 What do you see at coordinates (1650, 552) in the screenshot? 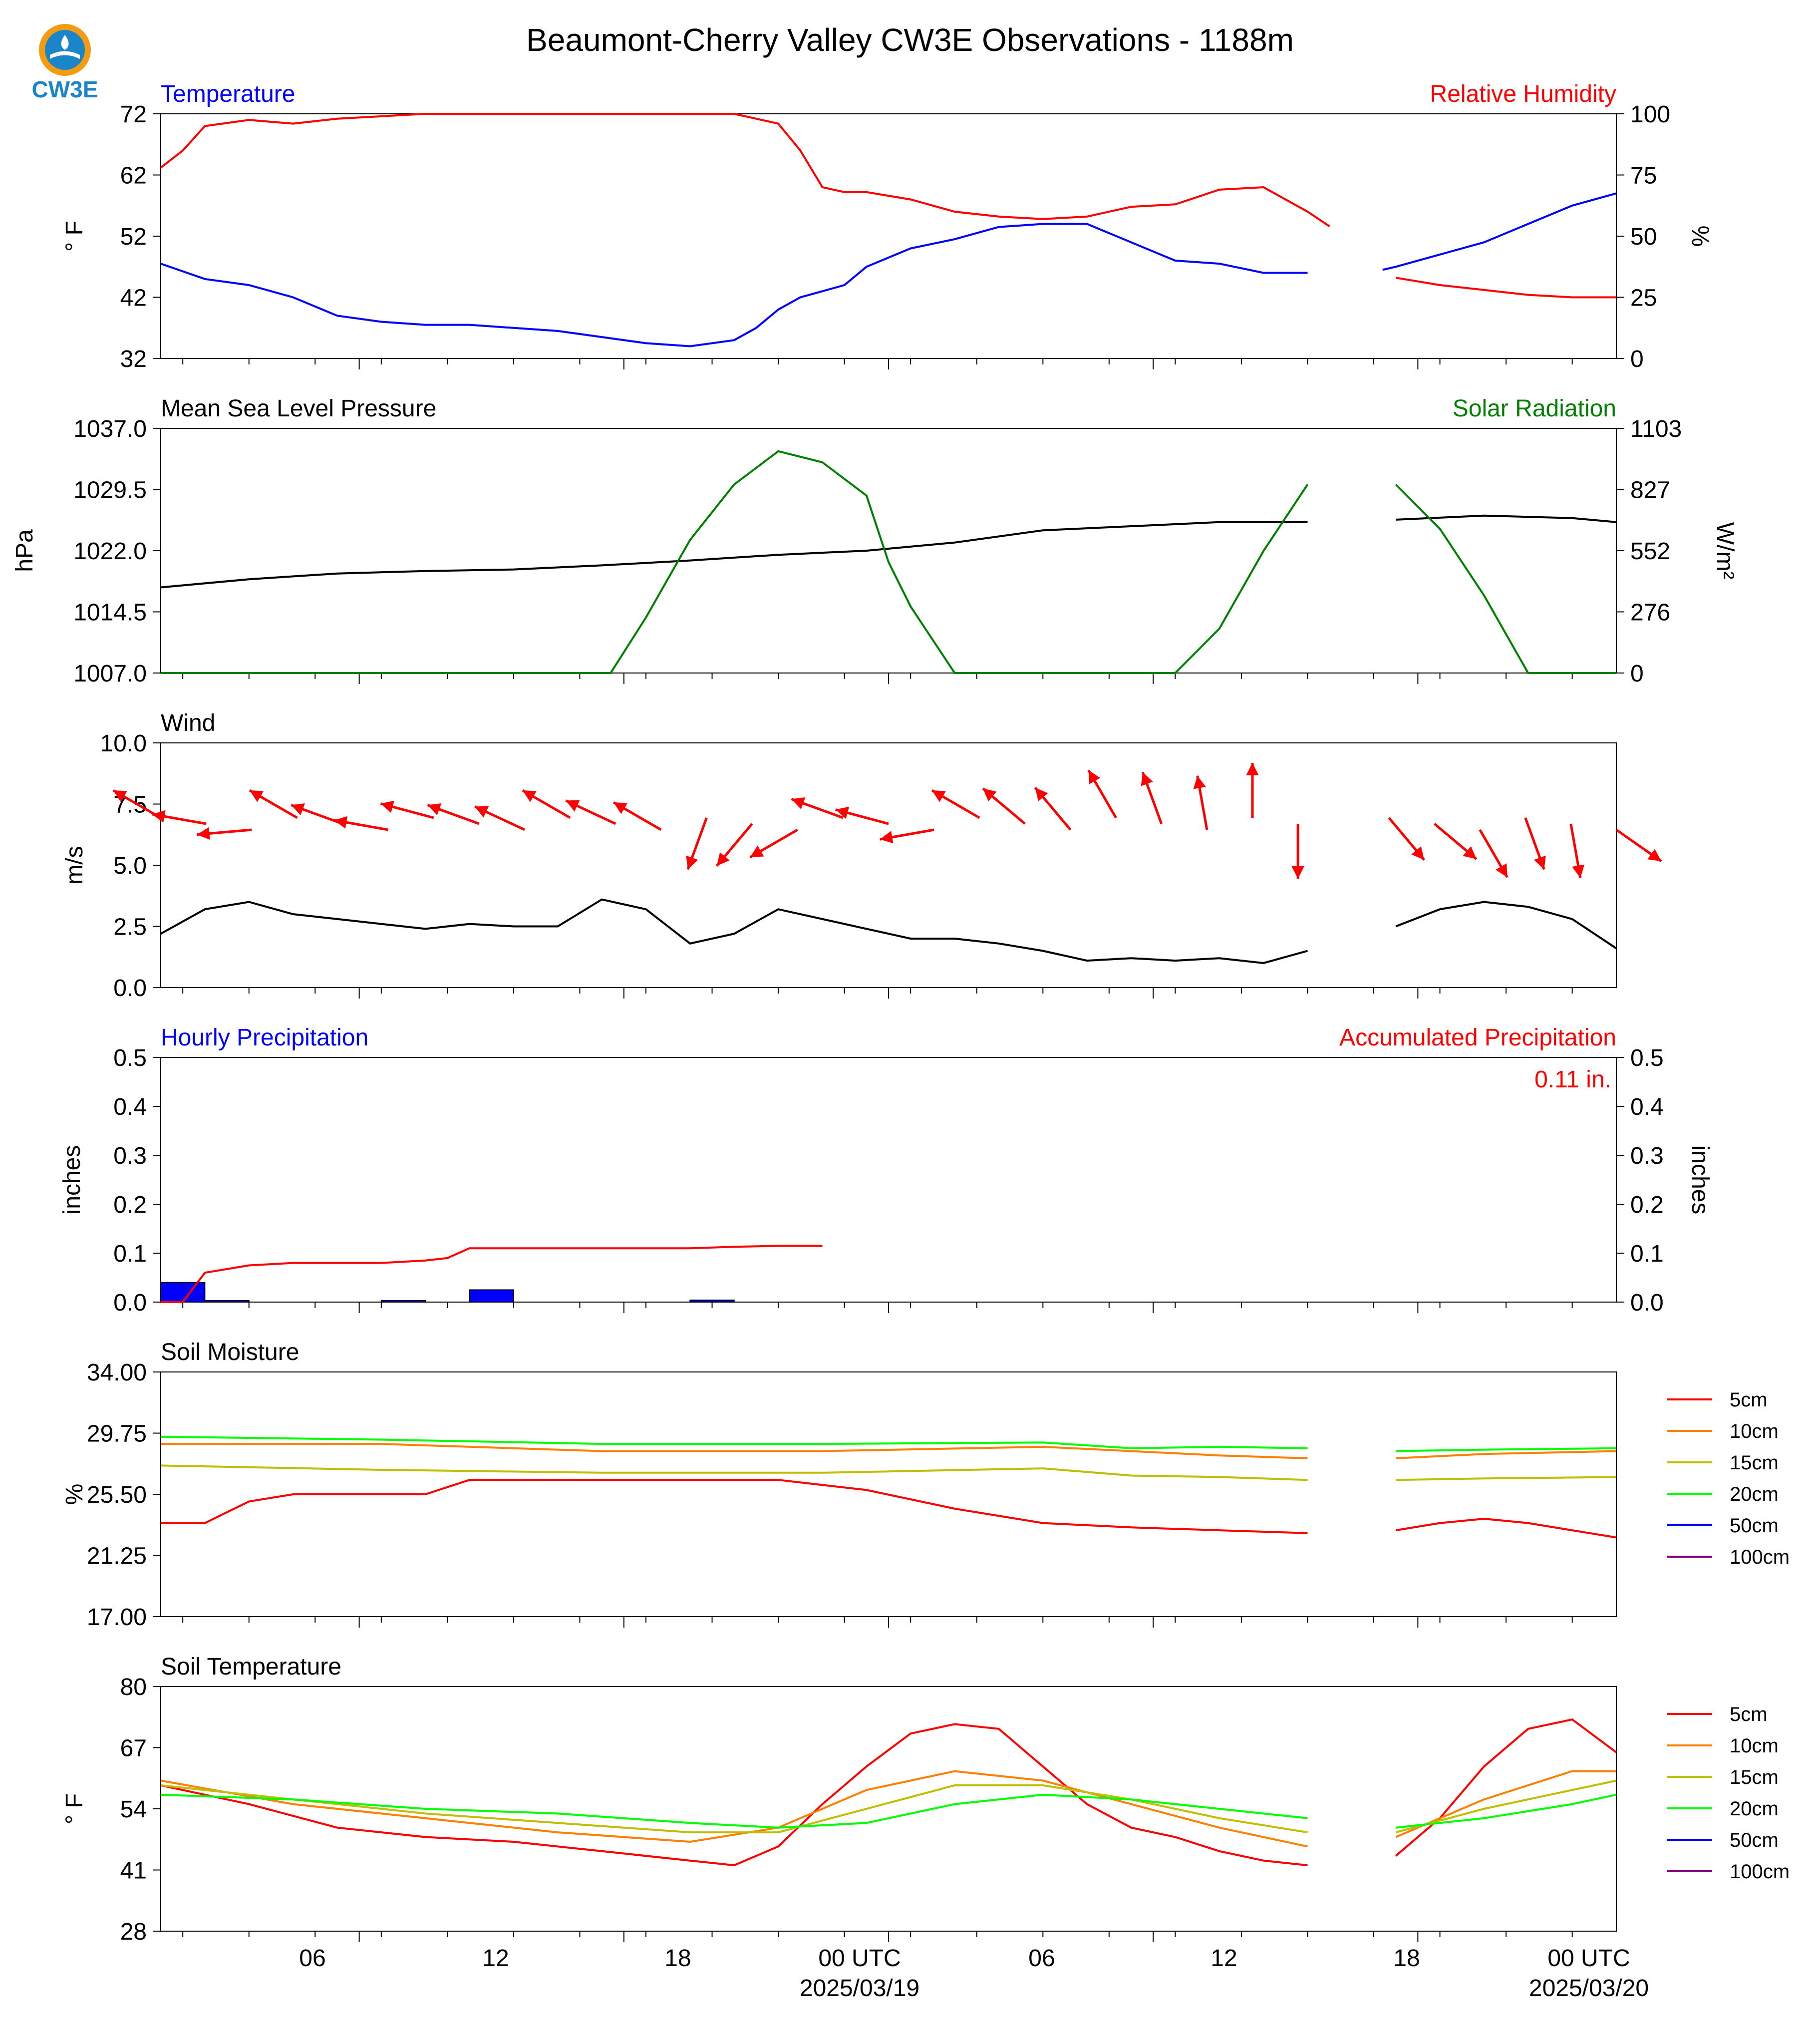
I see `y-tick-label-right: 552` at bounding box center [1650, 552].